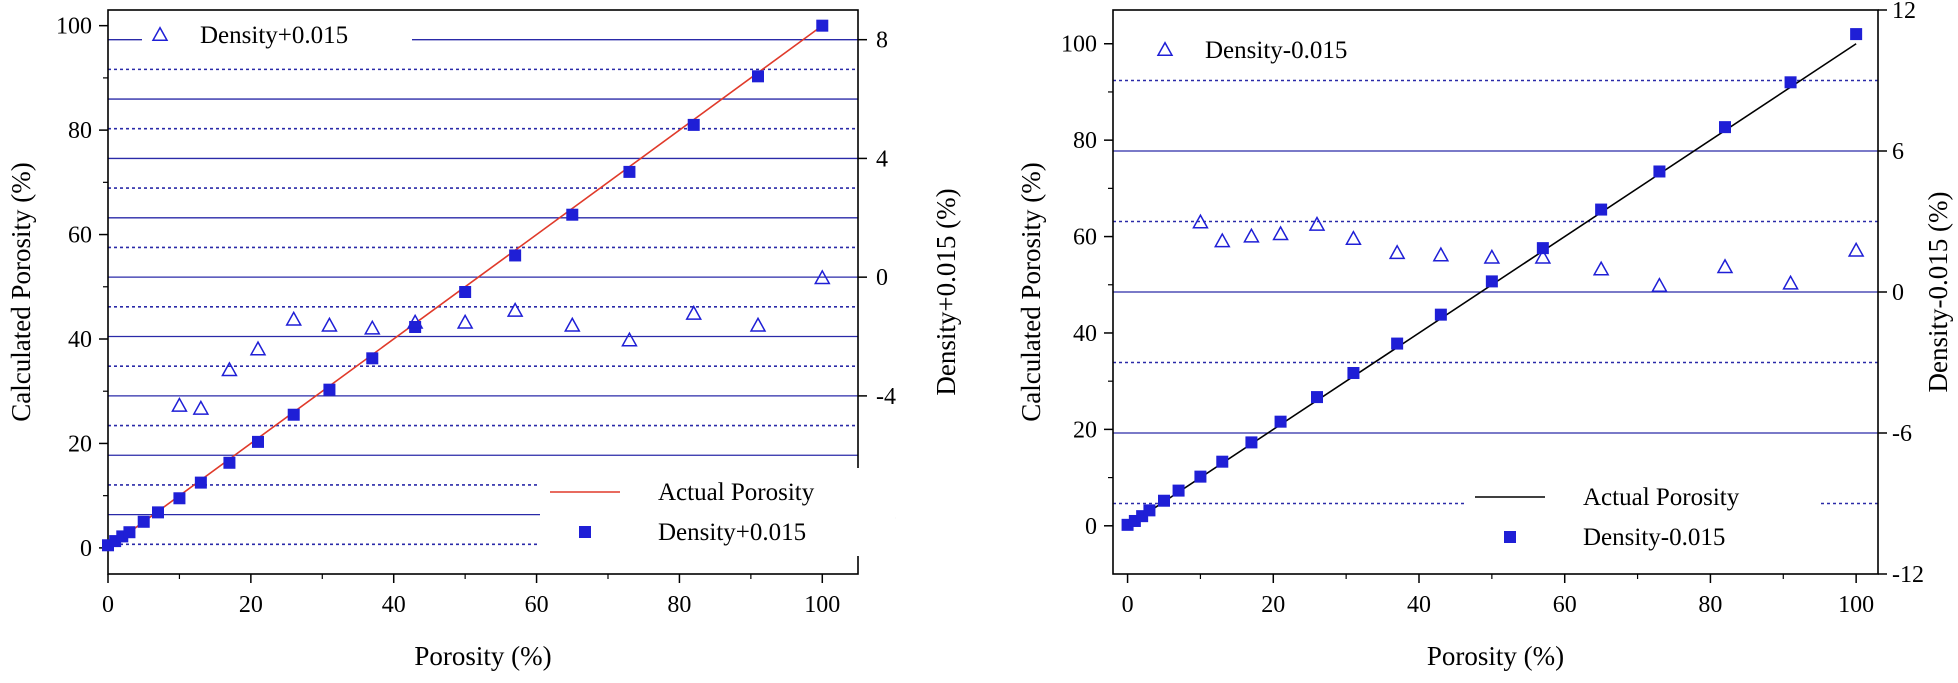 This screenshot has width=1958, height=683. Describe the element at coordinates (882, 159) in the screenshot. I see `y2-tick-label: 4` at that location.